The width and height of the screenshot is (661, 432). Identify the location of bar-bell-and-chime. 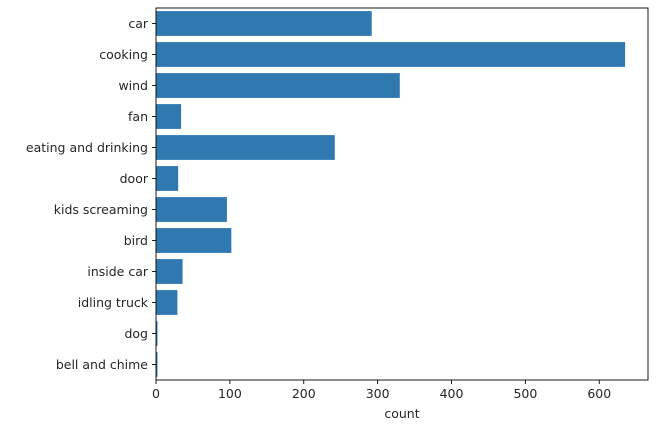
(157, 364).